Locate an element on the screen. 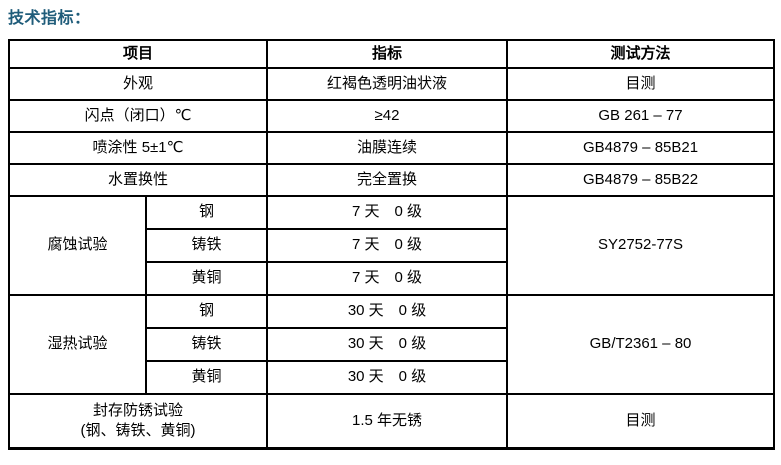  method-cell-damp-heat: GB/T2361 – 80 is located at coordinates (641, 344).